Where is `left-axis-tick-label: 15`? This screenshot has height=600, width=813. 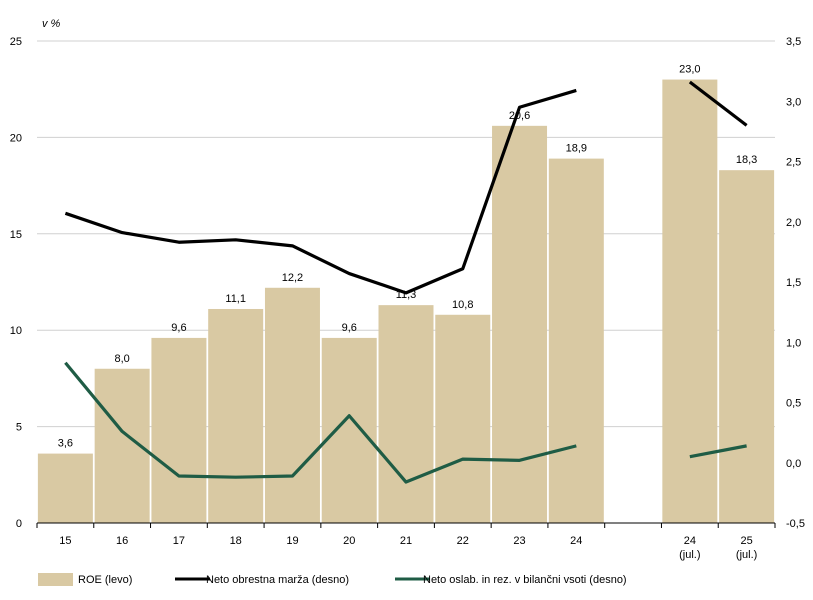
left-axis-tick-label: 15 is located at coordinates (16, 235).